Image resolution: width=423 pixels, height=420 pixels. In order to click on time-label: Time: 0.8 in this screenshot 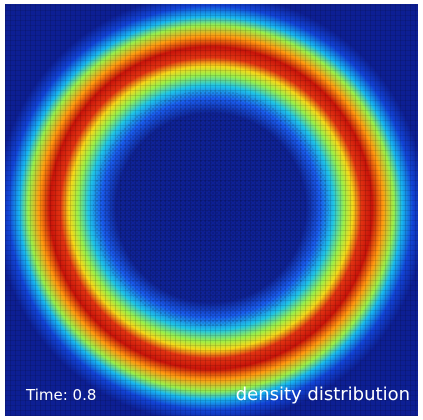, I will do `click(60, 395)`.